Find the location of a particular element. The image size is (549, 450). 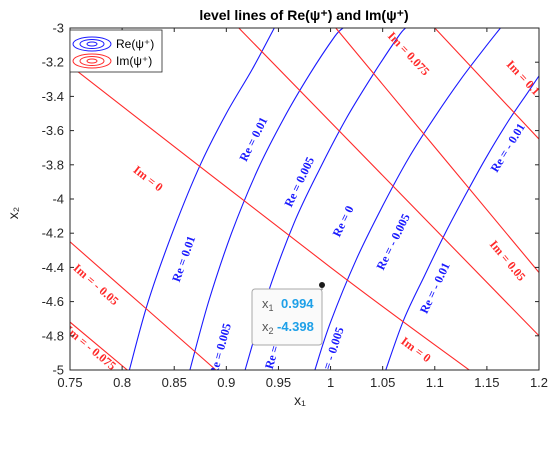

y-tick-label: -5 is located at coordinates (58, 370).